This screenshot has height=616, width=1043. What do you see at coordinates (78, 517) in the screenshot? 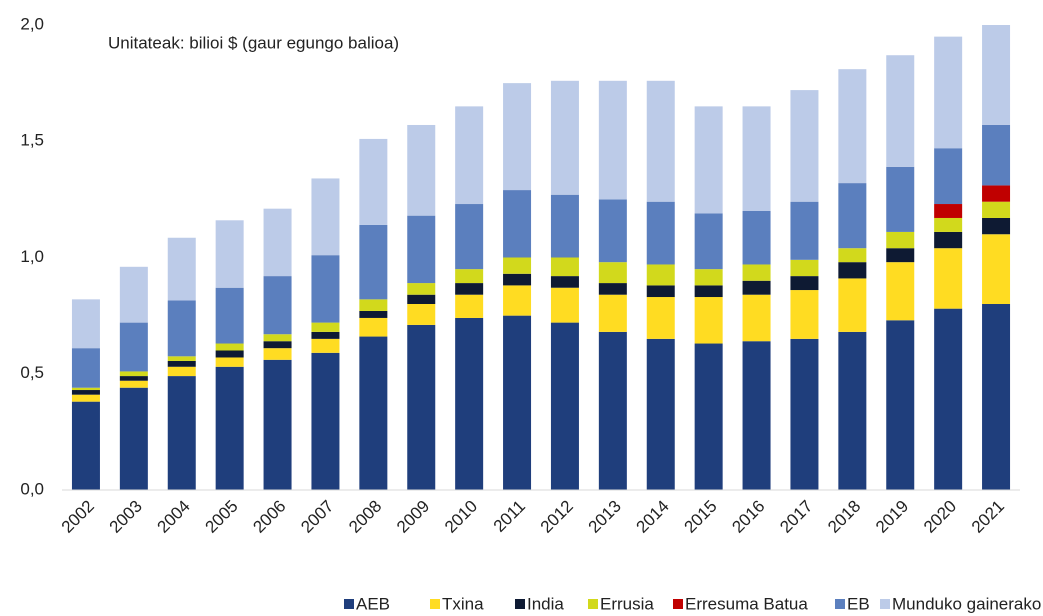
I see `x-tick-label: 2002` at bounding box center [78, 517].